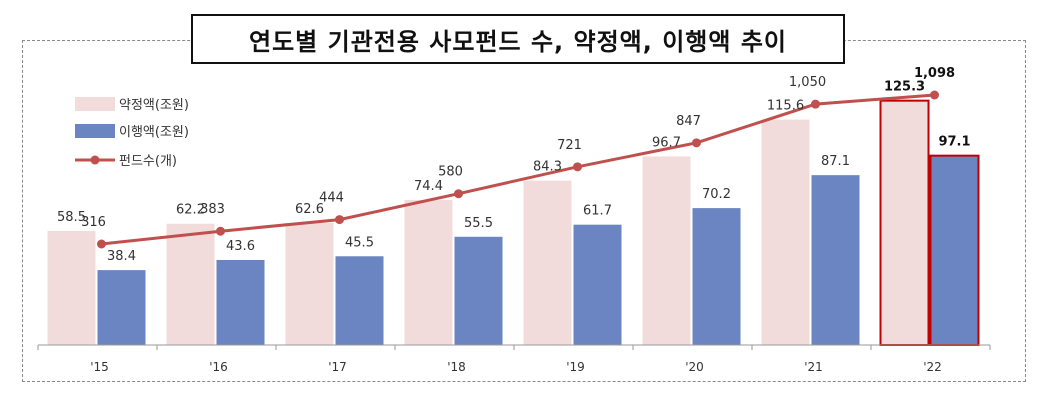 This screenshot has width=1044, height=401. I want to click on x-tick-label: '16, so click(218, 367).